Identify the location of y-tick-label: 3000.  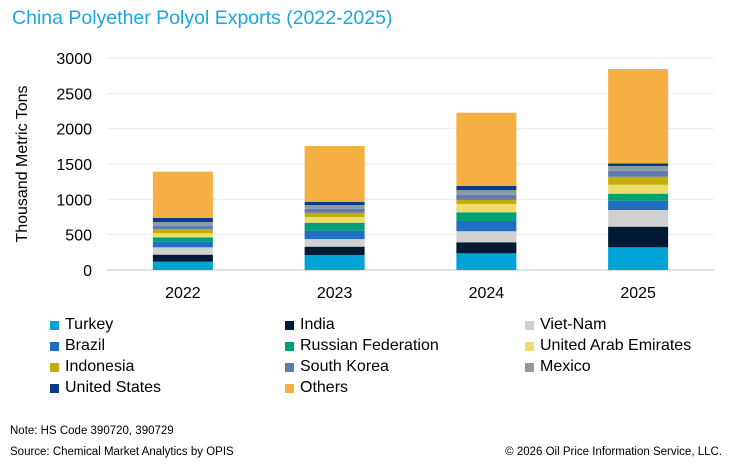
(74, 59).